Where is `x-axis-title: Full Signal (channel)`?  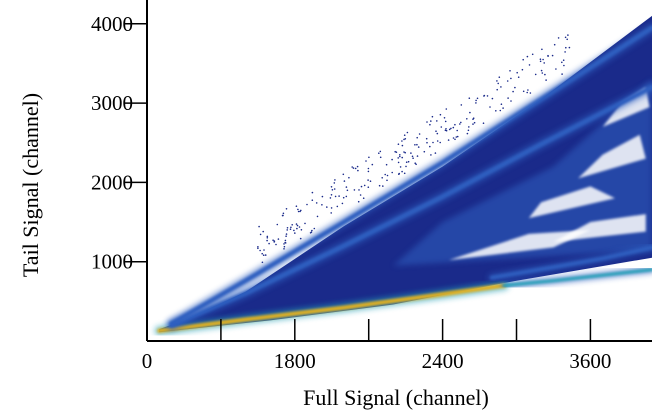
x-axis-title: Full Signal (channel) is located at coordinates (396, 397).